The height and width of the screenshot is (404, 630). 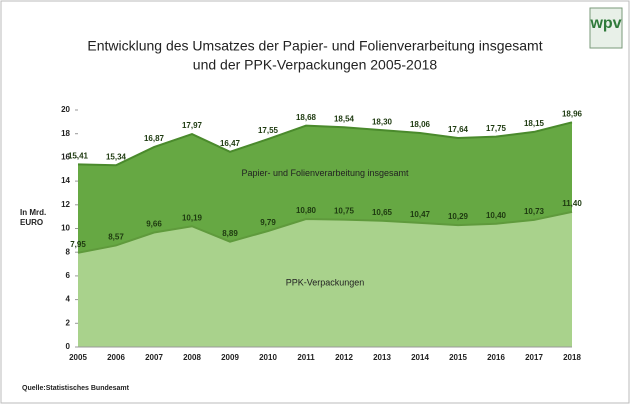 I want to click on value-label: 18,54, so click(x=344, y=118).